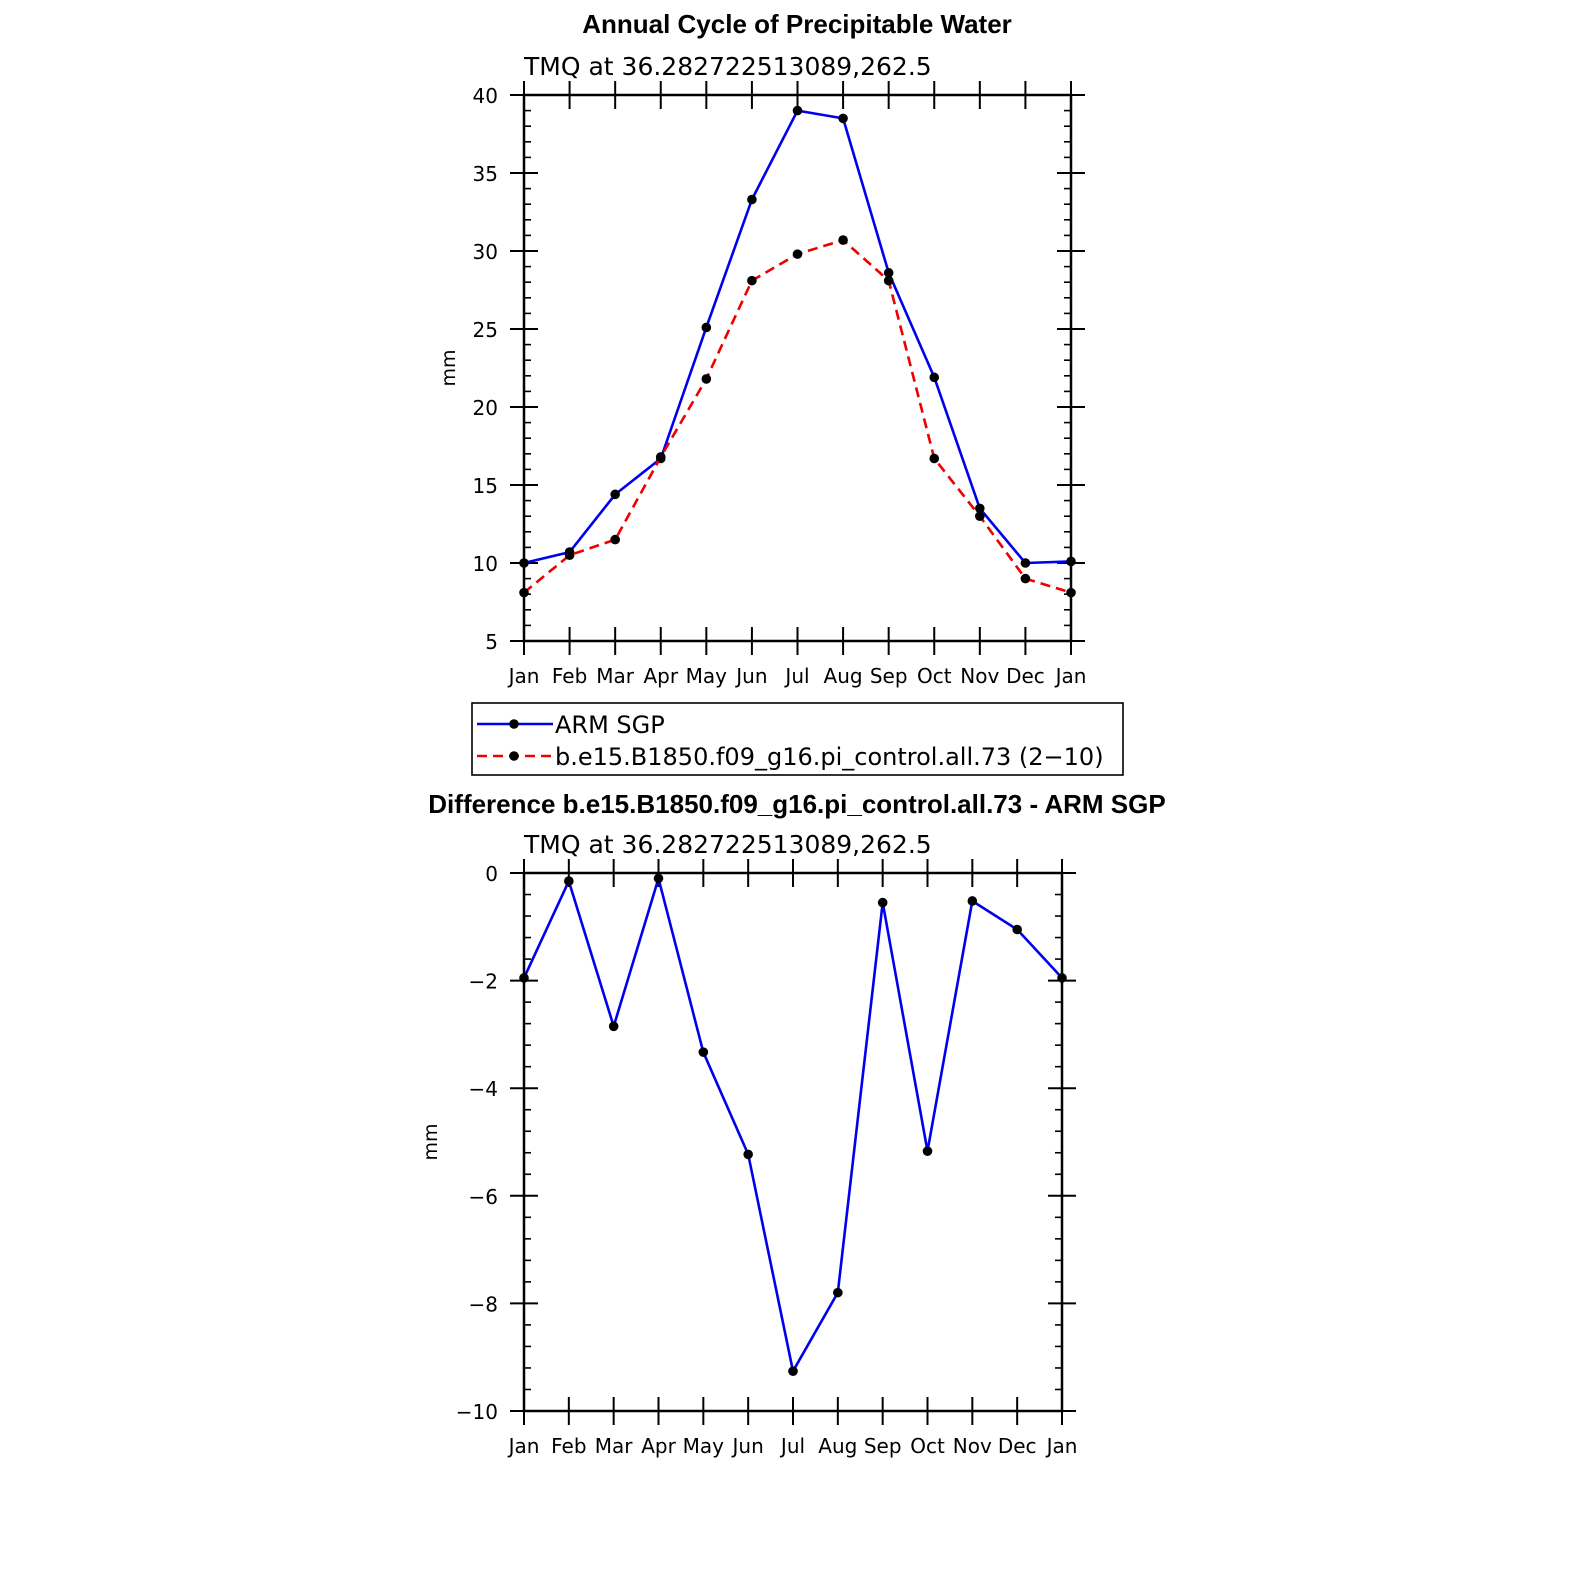 The height and width of the screenshot is (1574, 1574). Describe the element at coordinates (483, 1089) in the screenshot. I see `y-tick-label: −4` at that location.